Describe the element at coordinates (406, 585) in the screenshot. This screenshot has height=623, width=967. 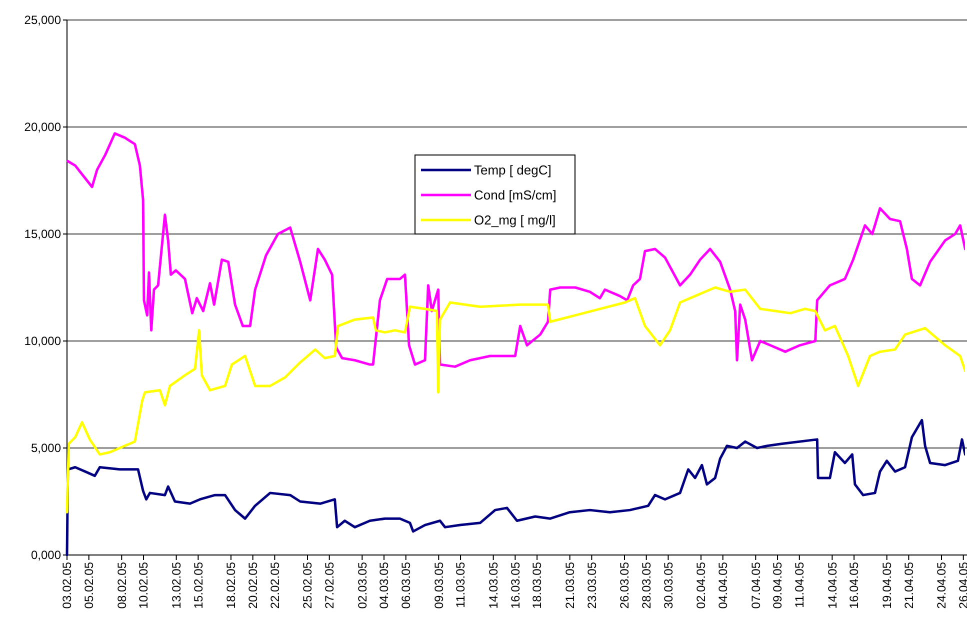
I see `x-tick-label: 06.03.05` at that location.